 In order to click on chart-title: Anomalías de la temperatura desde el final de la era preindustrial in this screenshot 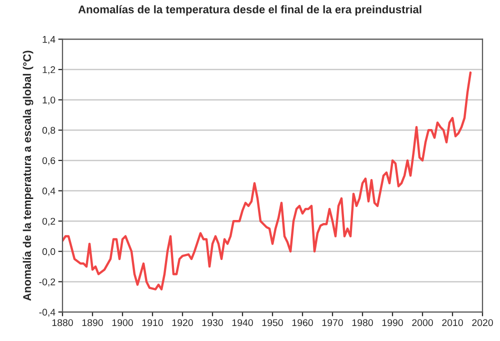, I will do `click(250, 10)`.